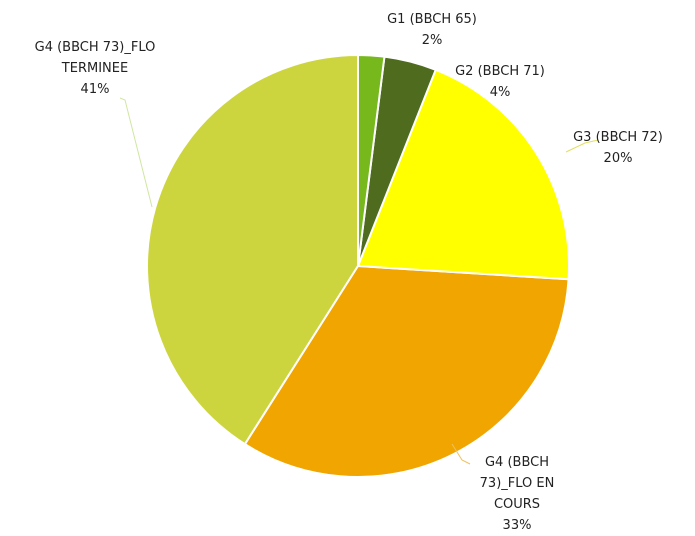 The height and width of the screenshot is (536, 695). Describe the element at coordinates (618, 148) in the screenshot. I see `slice-label: G3 (BBCH 72) 20%` at that location.